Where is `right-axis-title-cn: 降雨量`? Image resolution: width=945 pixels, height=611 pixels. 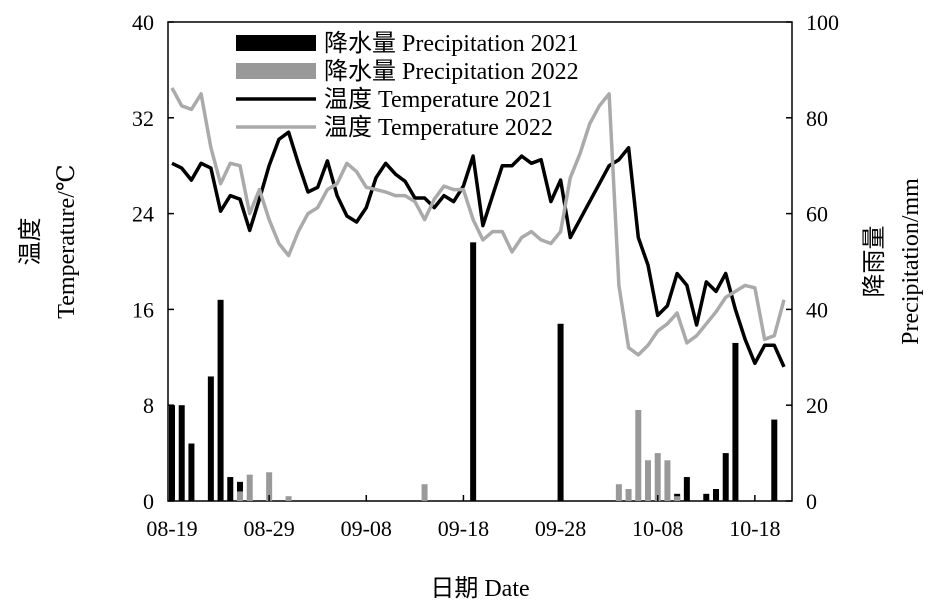 right-axis-title-cn: 降雨量 is located at coordinates (874, 262).